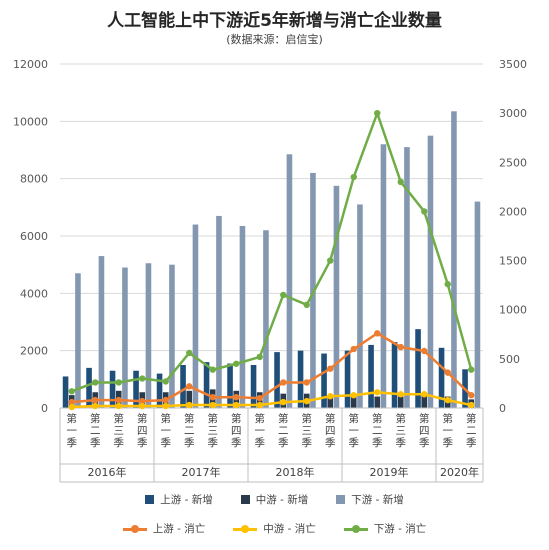 The image size is (549, 550). Describe the element at coordinates (34, 293) in the screenshot. I see `left-axis-tick-label: 4000` at that location.